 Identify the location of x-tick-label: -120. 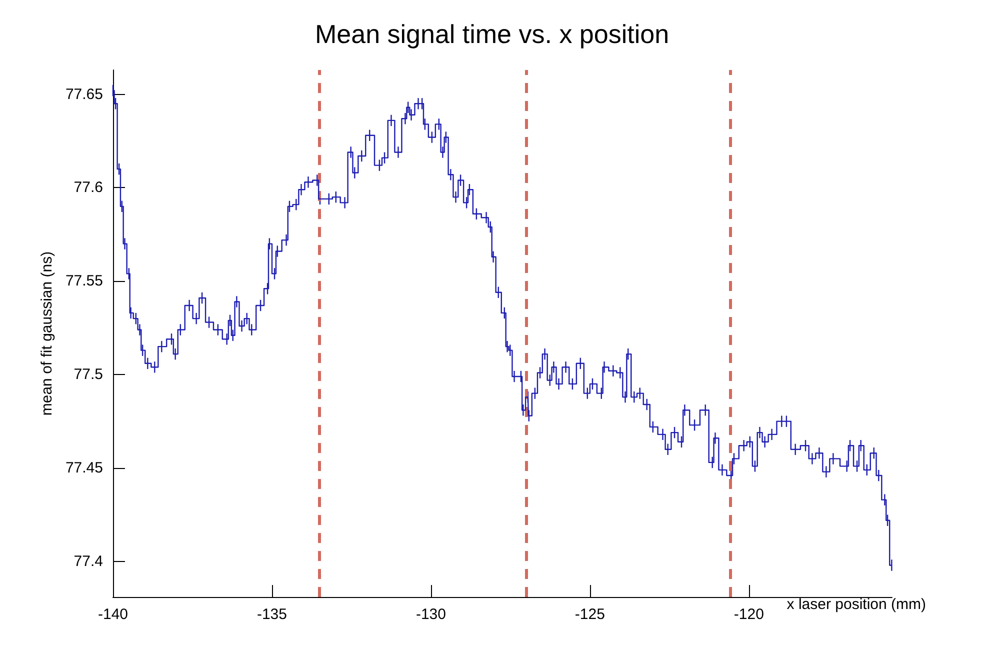
(749, 614).